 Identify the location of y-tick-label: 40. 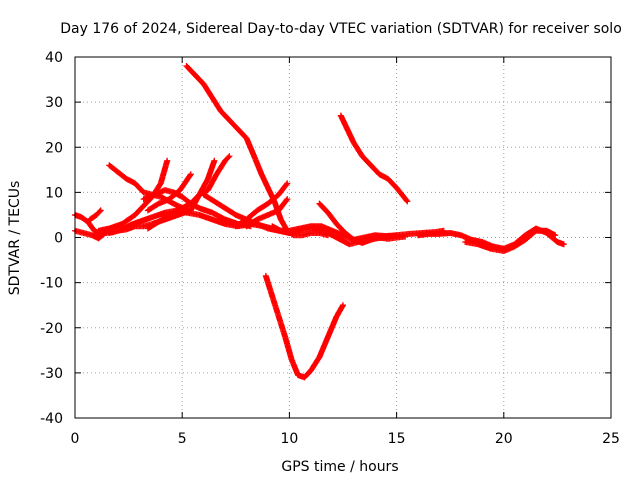
(54, 58).